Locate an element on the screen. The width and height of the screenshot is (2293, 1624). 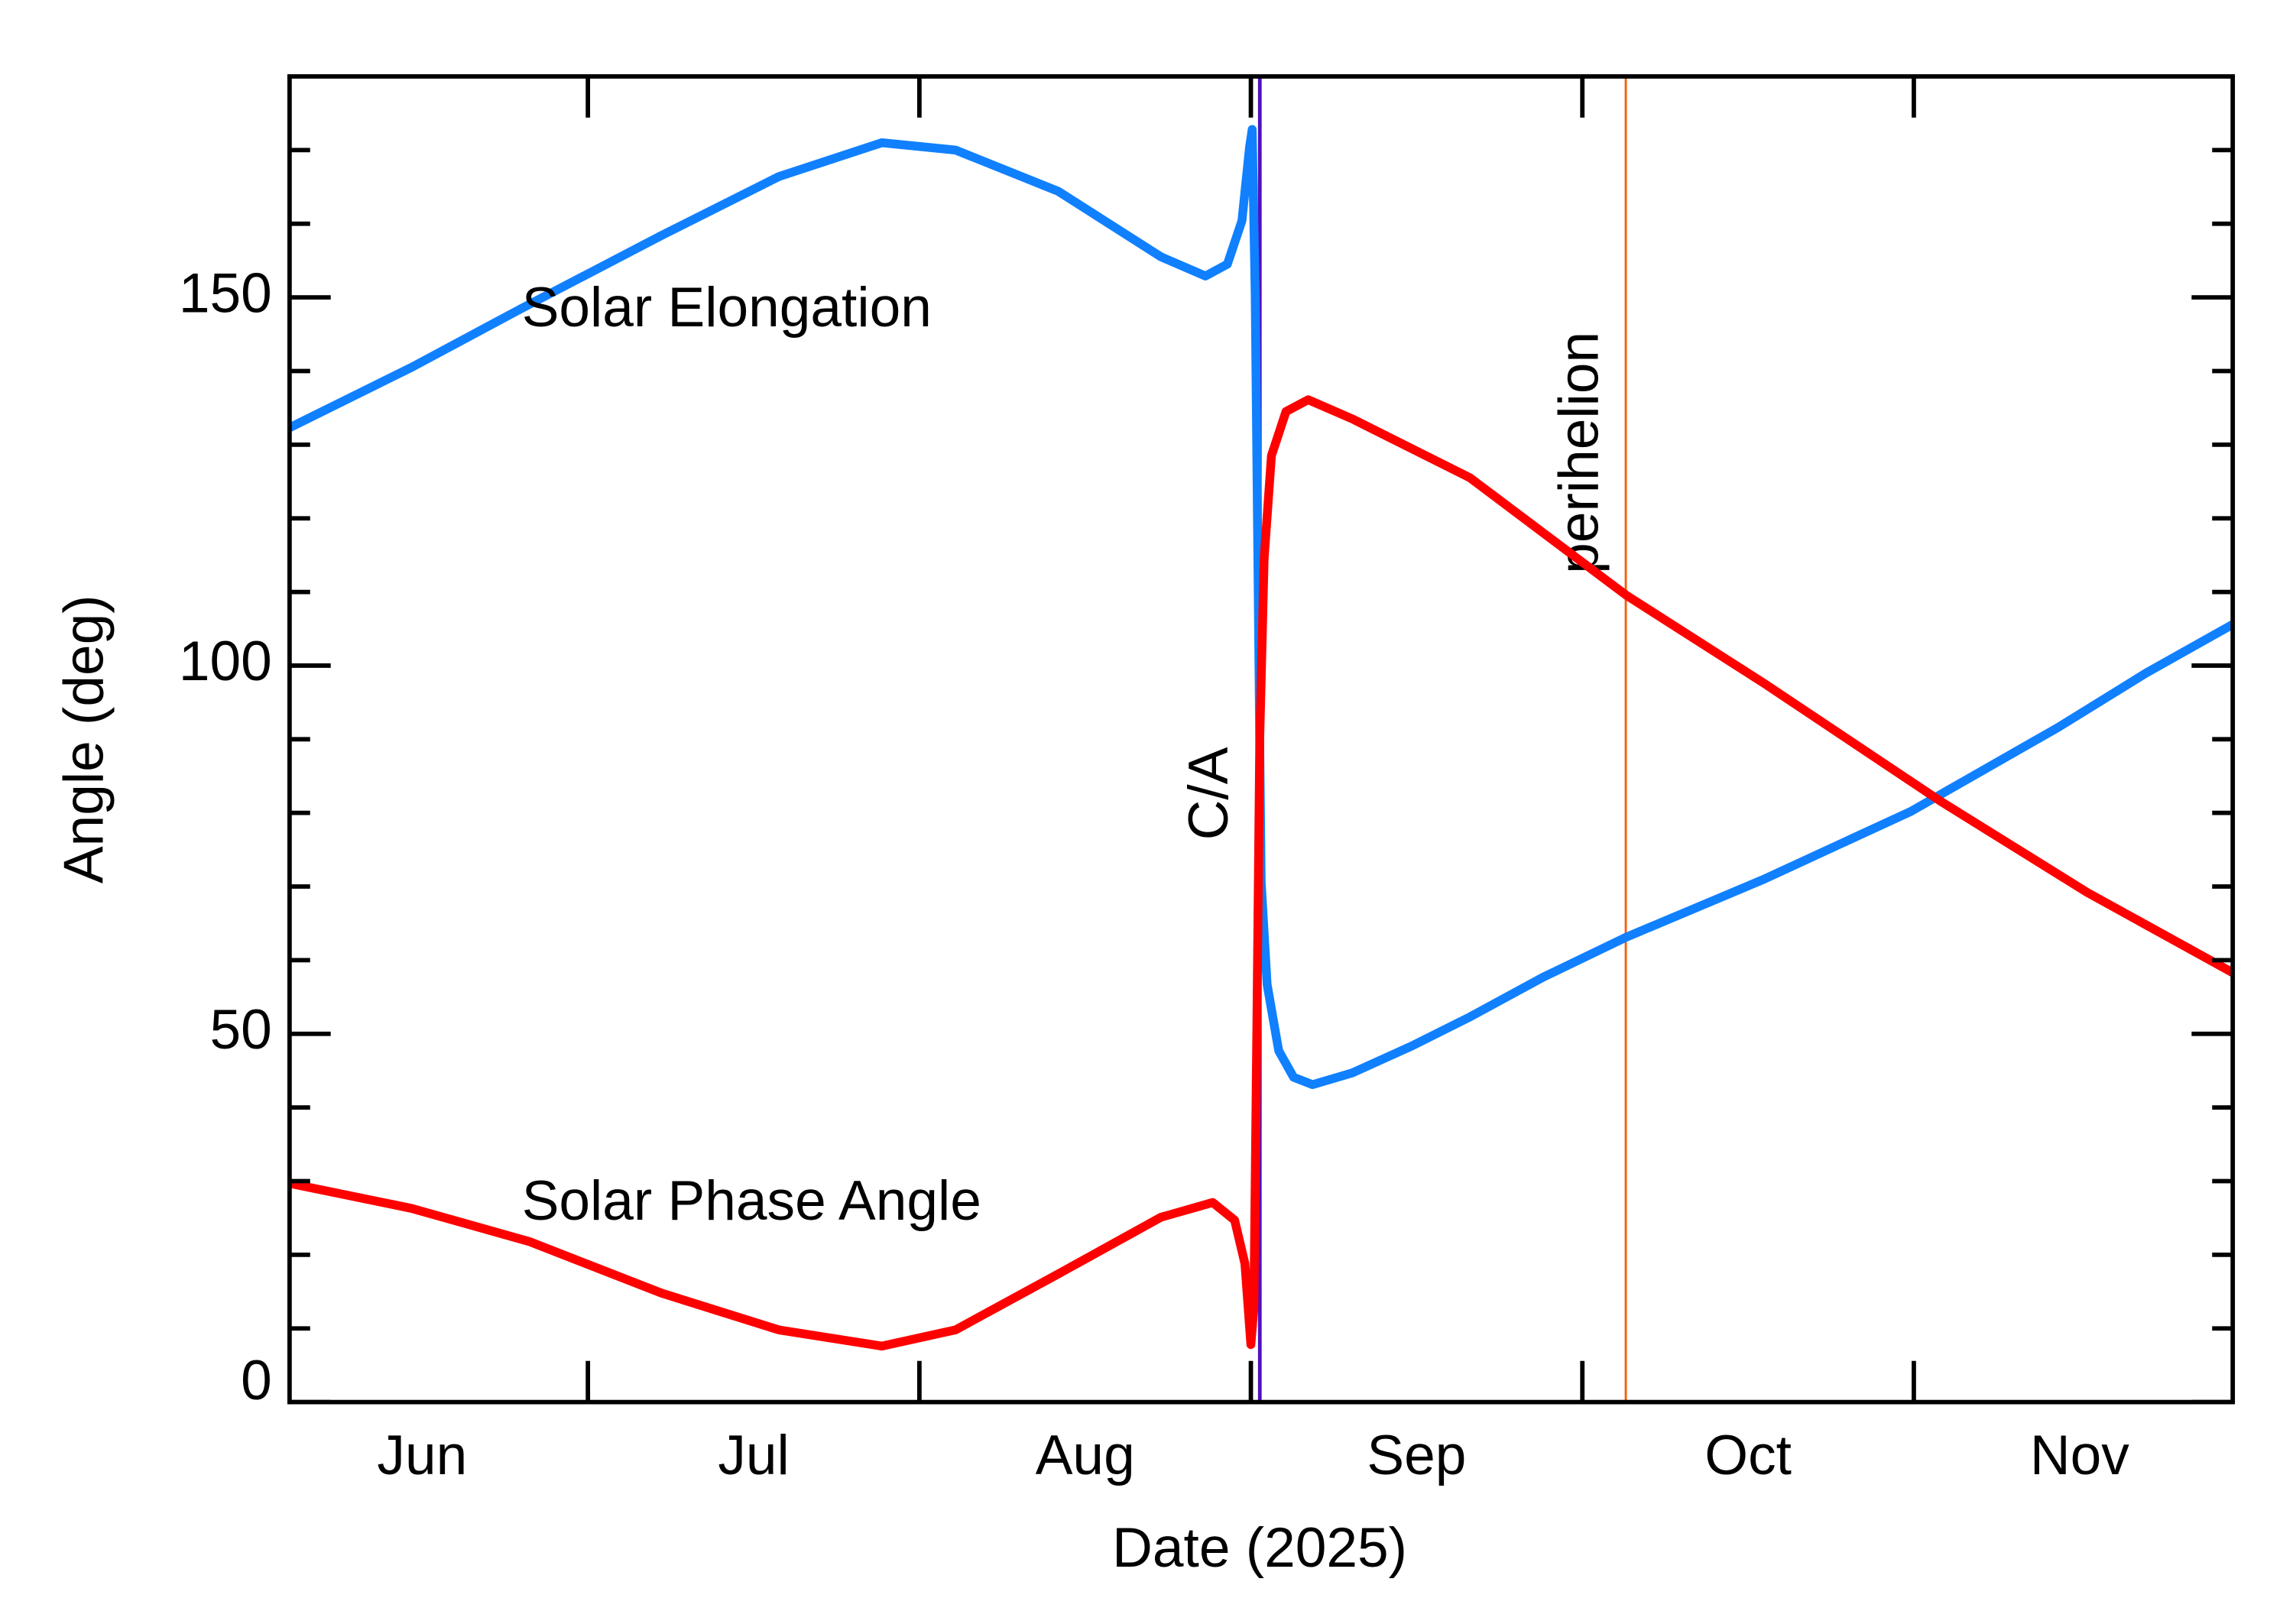
x-tick-label: Nov is located at coordinates (2079, 1455).